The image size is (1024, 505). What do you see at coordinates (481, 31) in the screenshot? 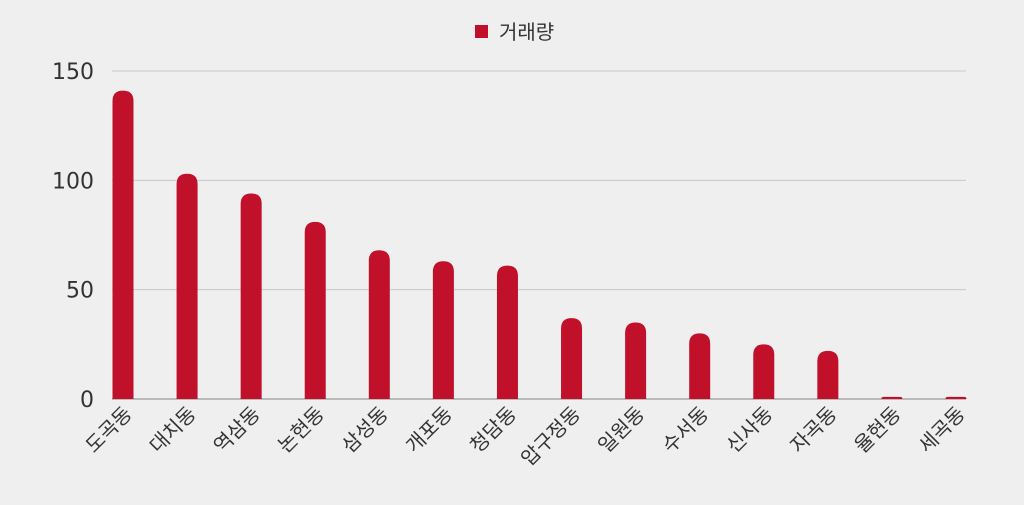
I see `legend-swatch` at bounding box center [481, 31].